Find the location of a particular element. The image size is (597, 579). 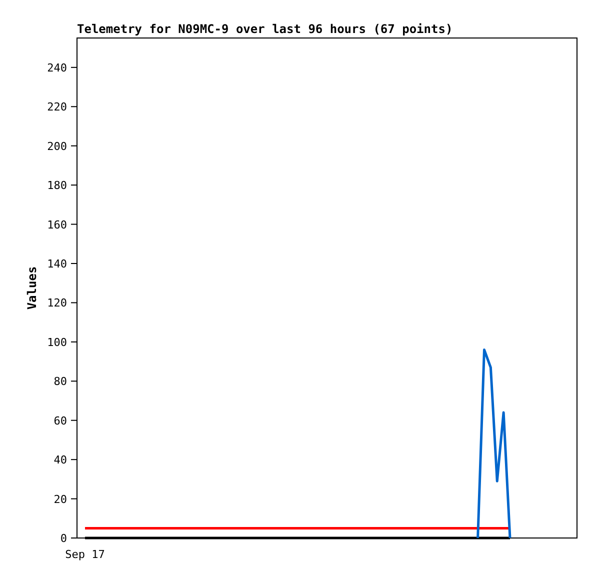

y-tick-label: 100 is located at coordinates (57, 342).